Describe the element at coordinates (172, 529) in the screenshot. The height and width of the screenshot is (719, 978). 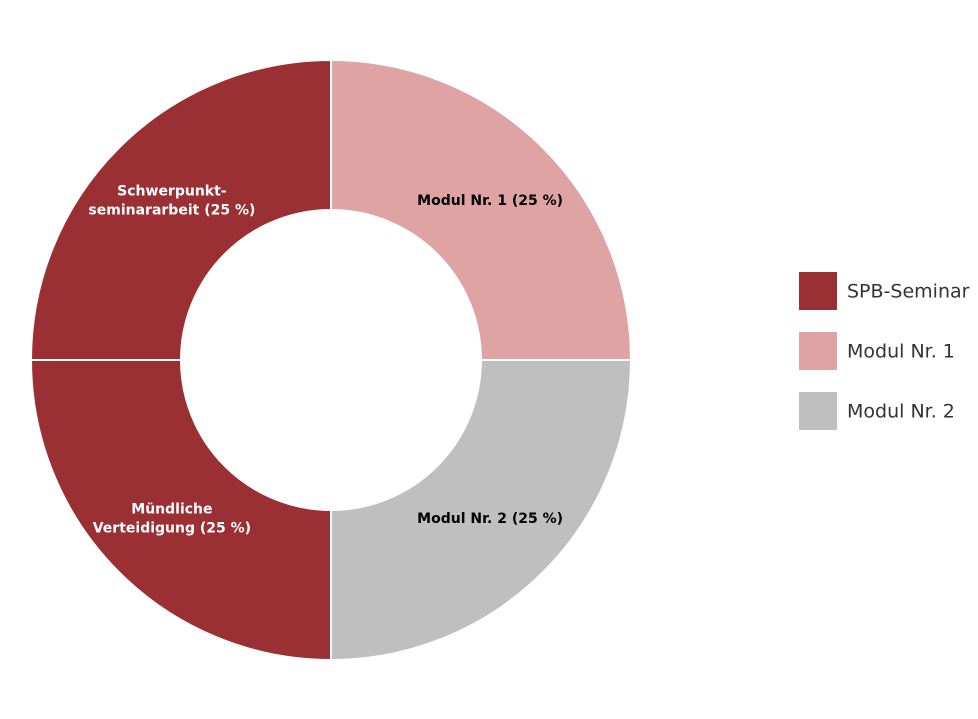
I see `data-label: Verteidigung (25 %)` at that location.